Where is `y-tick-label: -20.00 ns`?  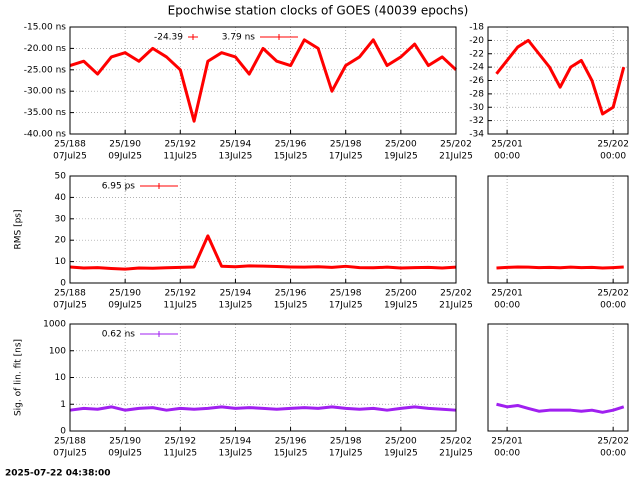
y-tick-label: -20.00 ns is located at coordinates (45, 49).